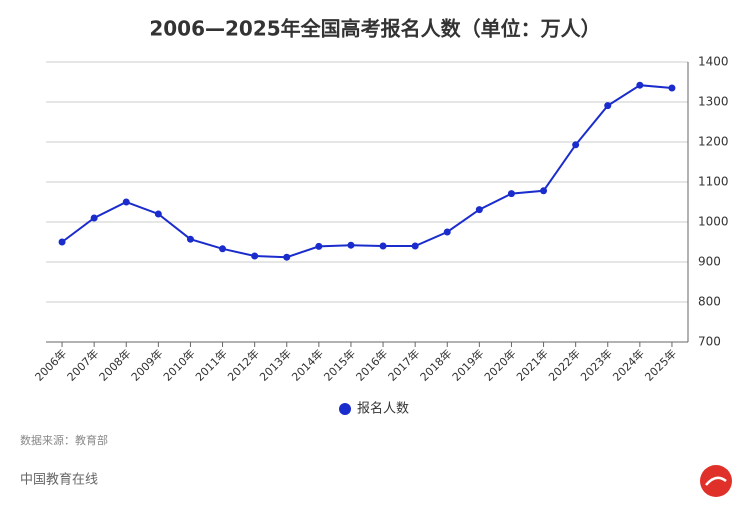 The height and width of the screenshot is (514, 750). I want to click on x-tick-label: 2015年, so click(339, 364).